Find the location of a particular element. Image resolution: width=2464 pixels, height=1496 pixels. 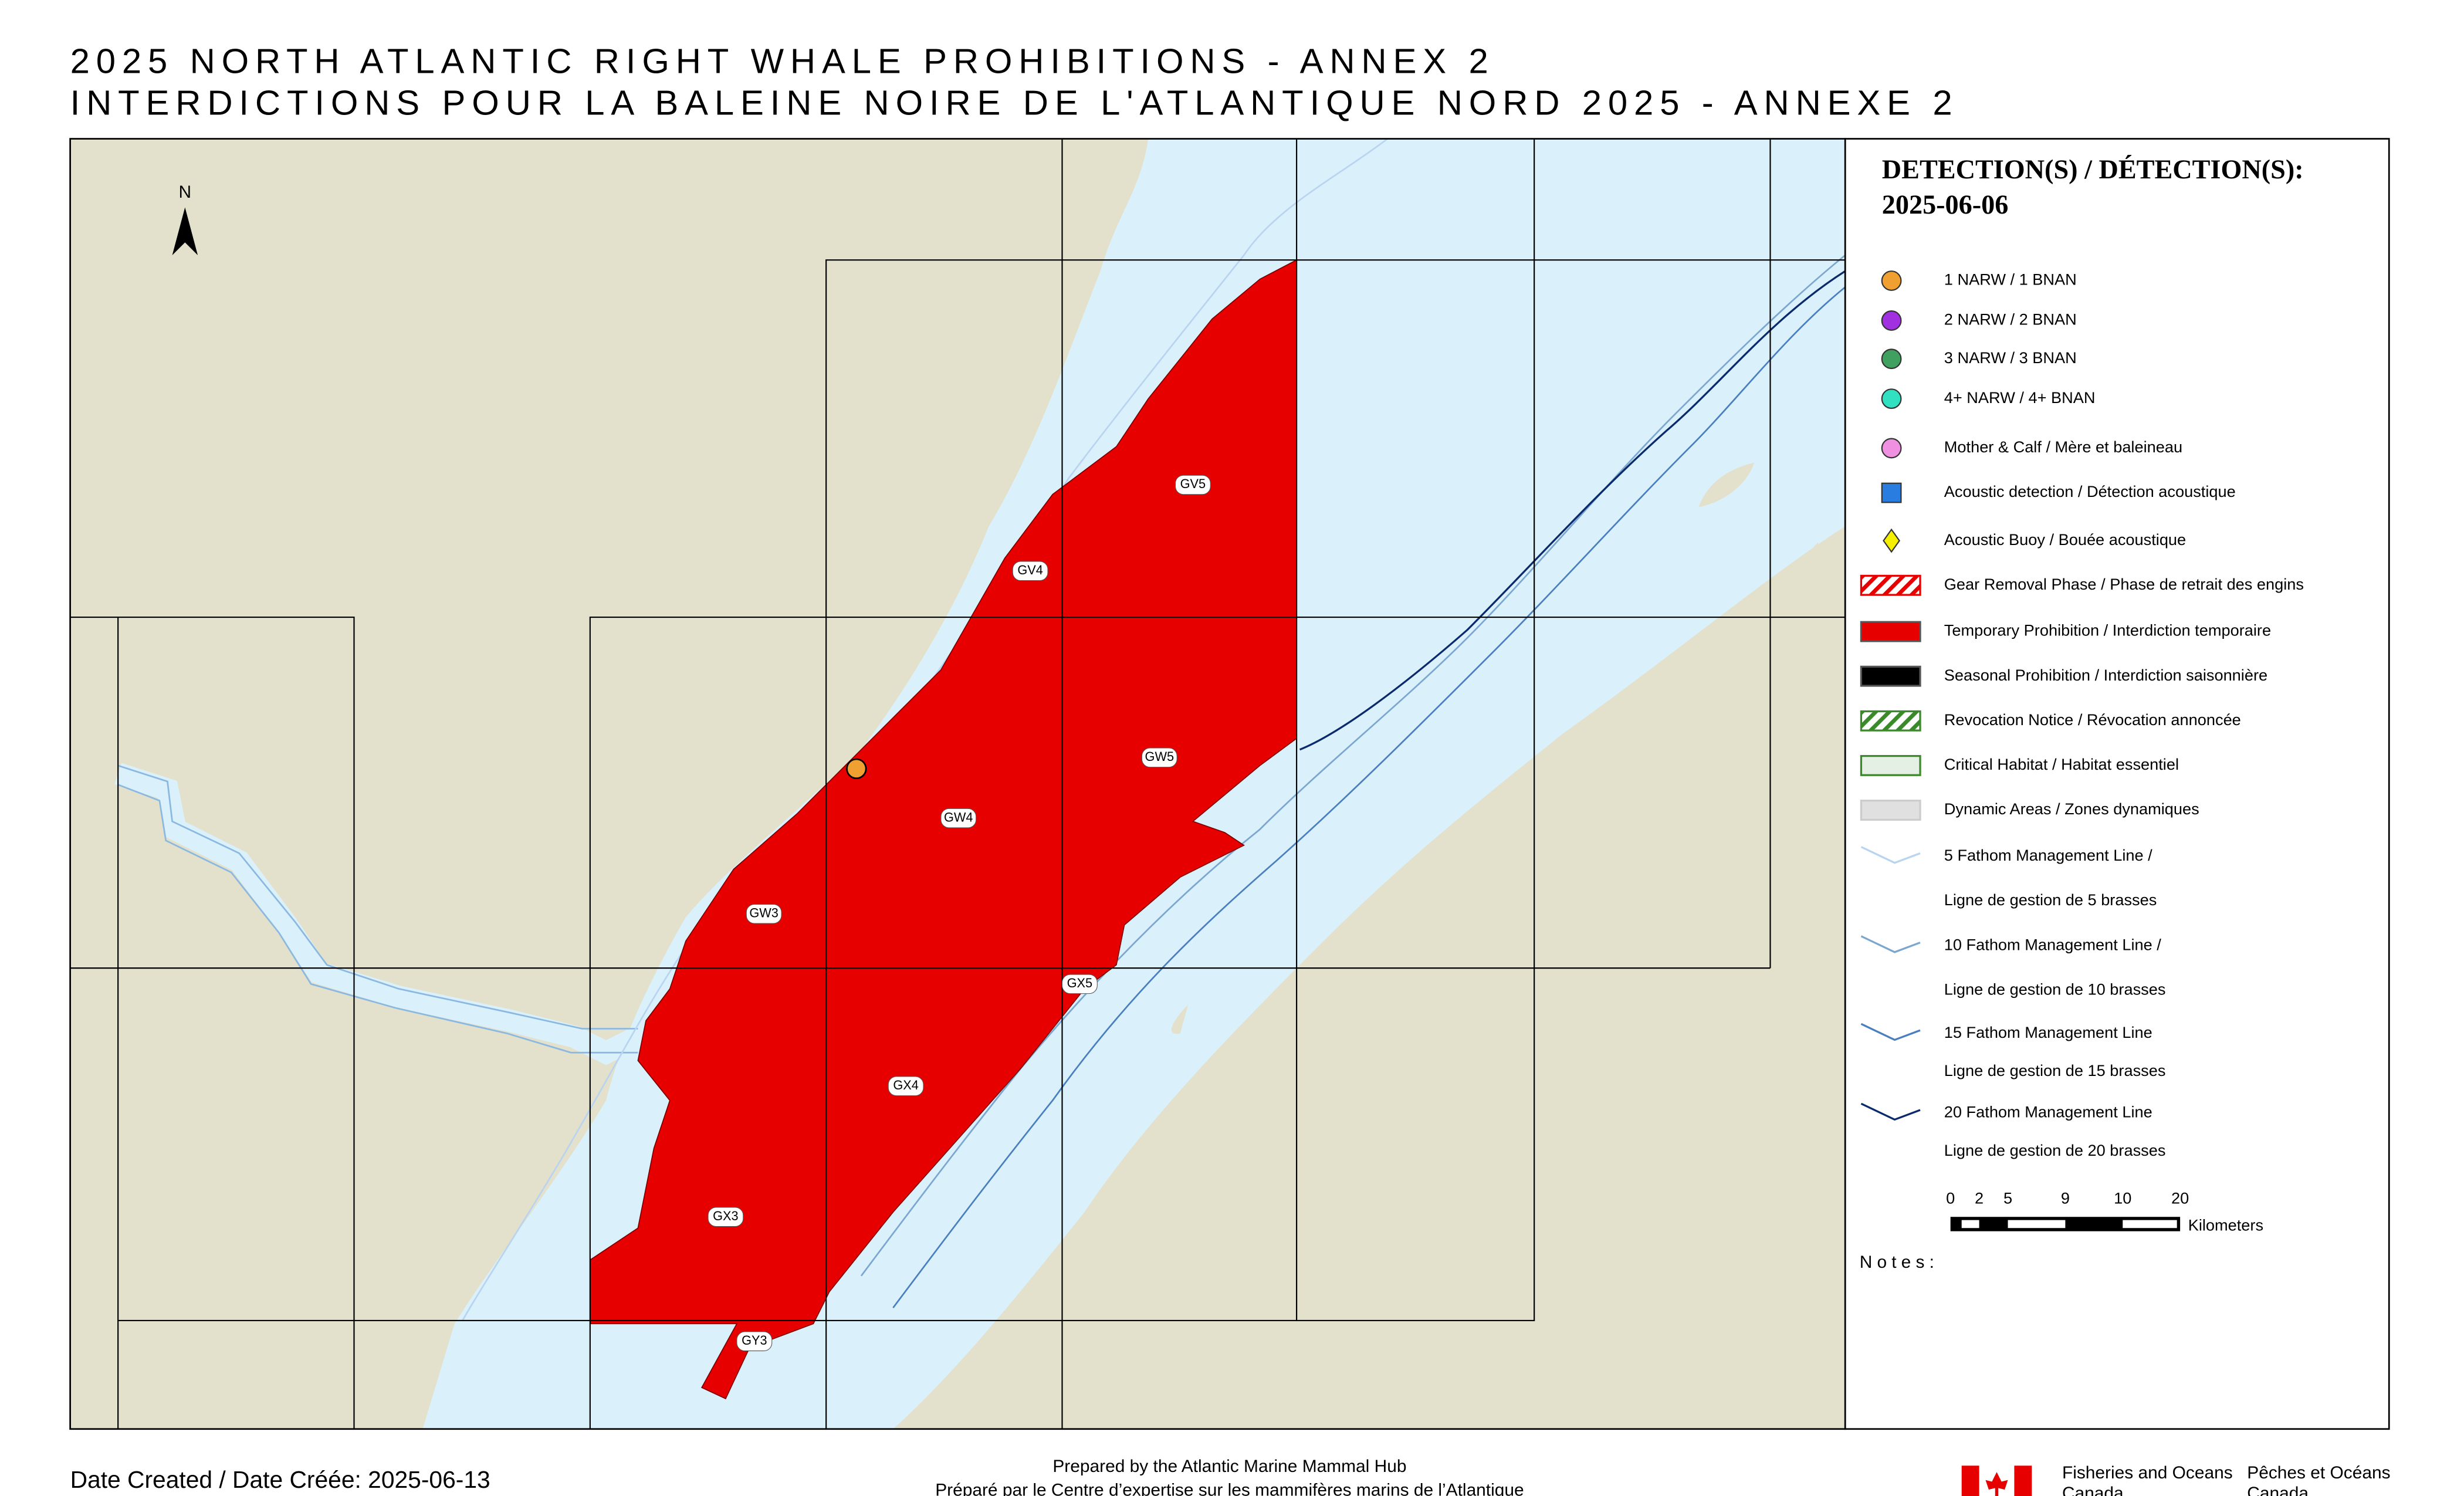

scale-unit: Kilometers is located at coordinates (2225, 1225).